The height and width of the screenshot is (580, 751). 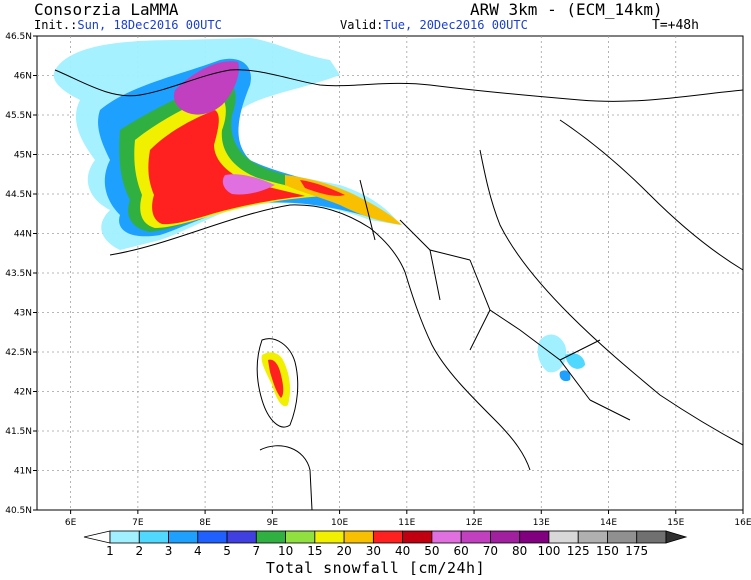 I want to click on legend-level-label: 125, so click(x=578, y=551).